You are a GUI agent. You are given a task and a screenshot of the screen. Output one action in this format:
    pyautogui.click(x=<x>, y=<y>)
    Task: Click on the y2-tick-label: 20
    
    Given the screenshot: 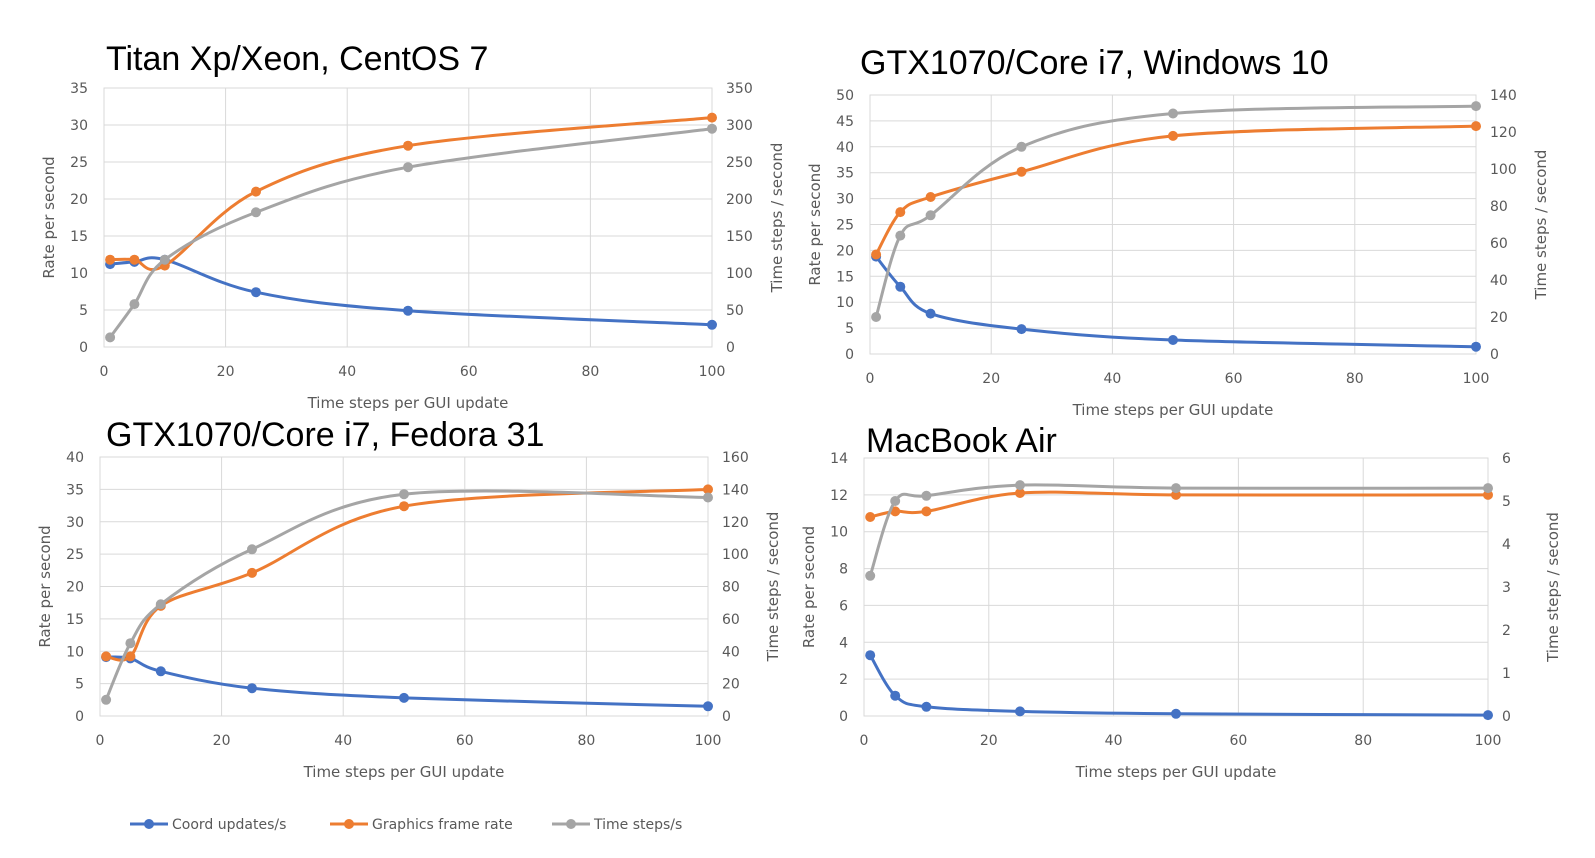 What is the action you would take?
    pyautogui.click(x=731, y=685)
    